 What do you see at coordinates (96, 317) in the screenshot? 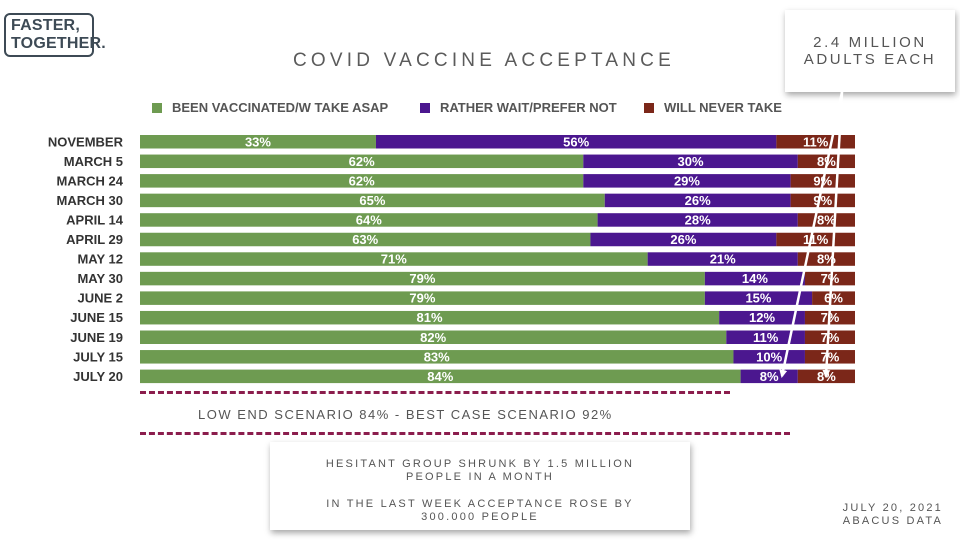
I see `row-label: JUNE 15` at bounding box center [96, 317].